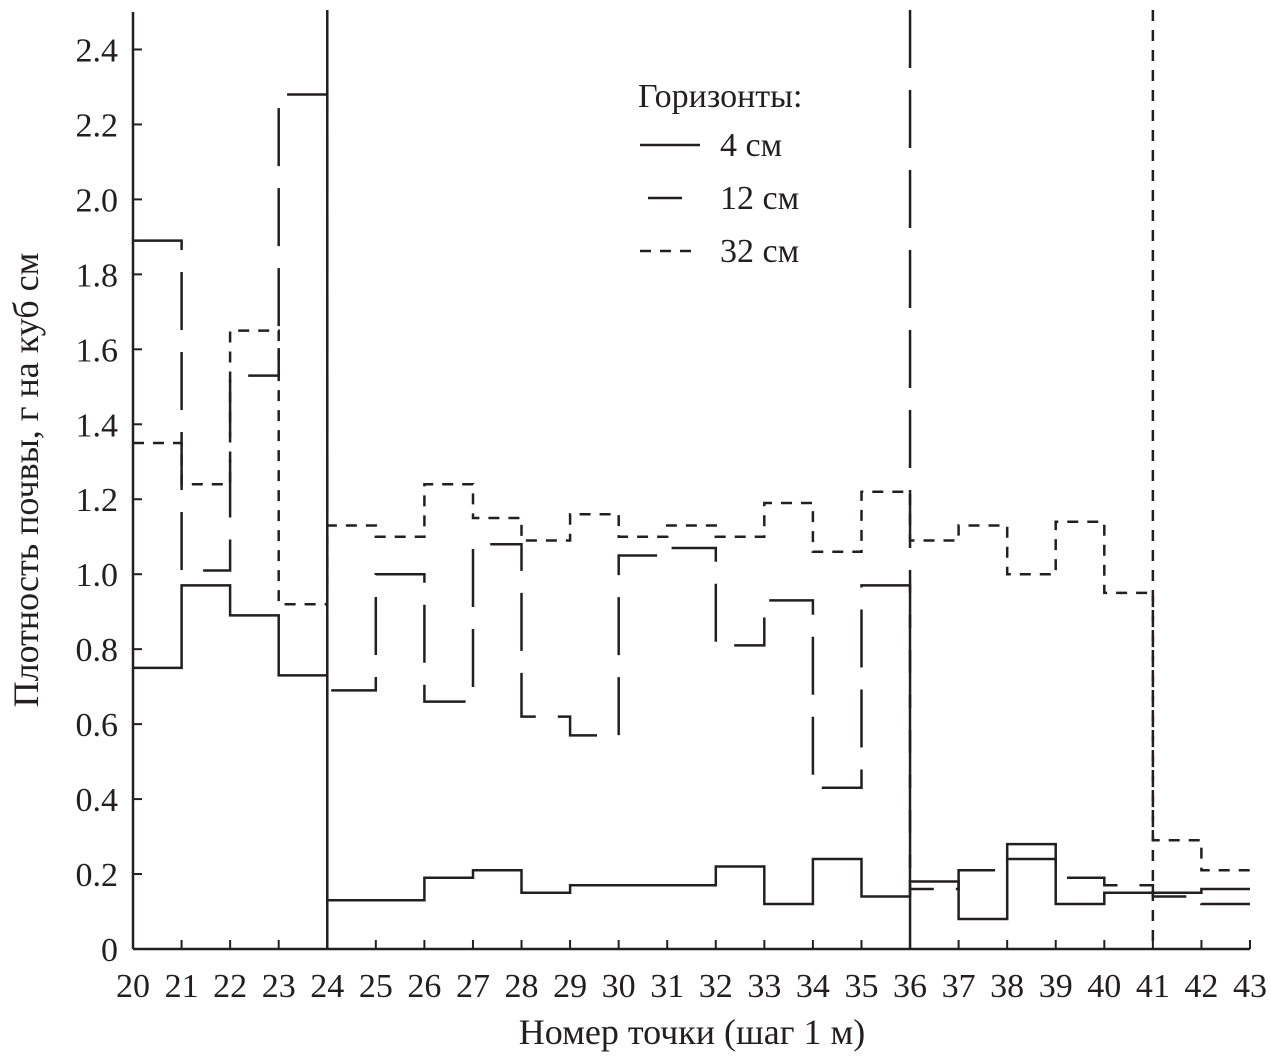 The image size is (1271, 1059). What do you see at coordinates (97, 200) in the screenshot?
I see `y-tick-label: 2.0` at bounding box center [97, 200].